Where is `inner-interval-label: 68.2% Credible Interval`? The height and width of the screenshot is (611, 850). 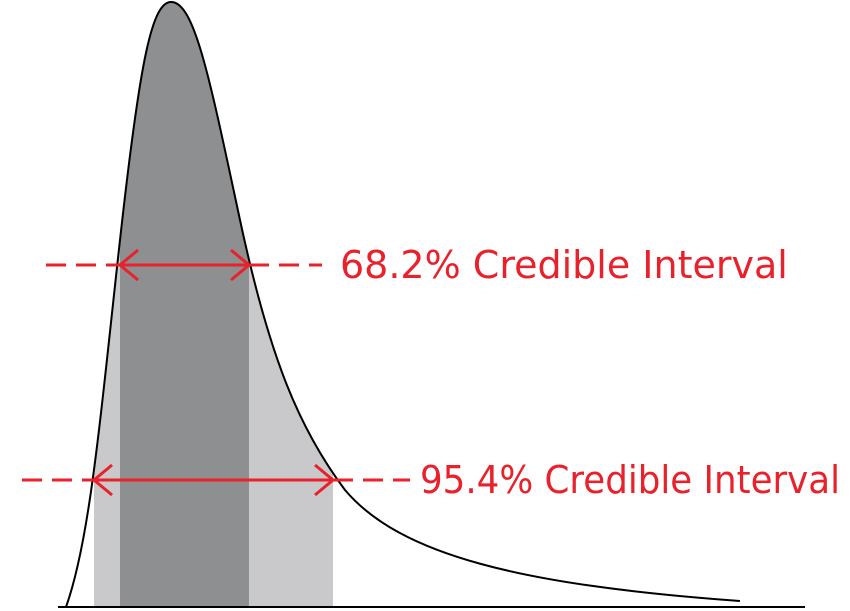
inner-interval-label: 68.2% Credible Interval is located at coordinates (564, 265).